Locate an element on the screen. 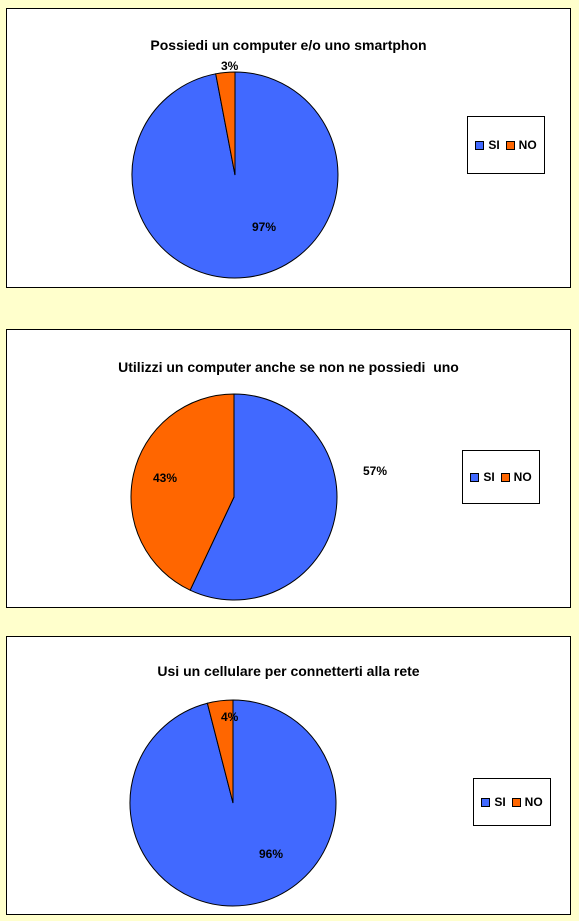 The image size is (579, 921). chart-title: Possiedi un computer e/o uno smartphon is located at coordinates (288, 45).